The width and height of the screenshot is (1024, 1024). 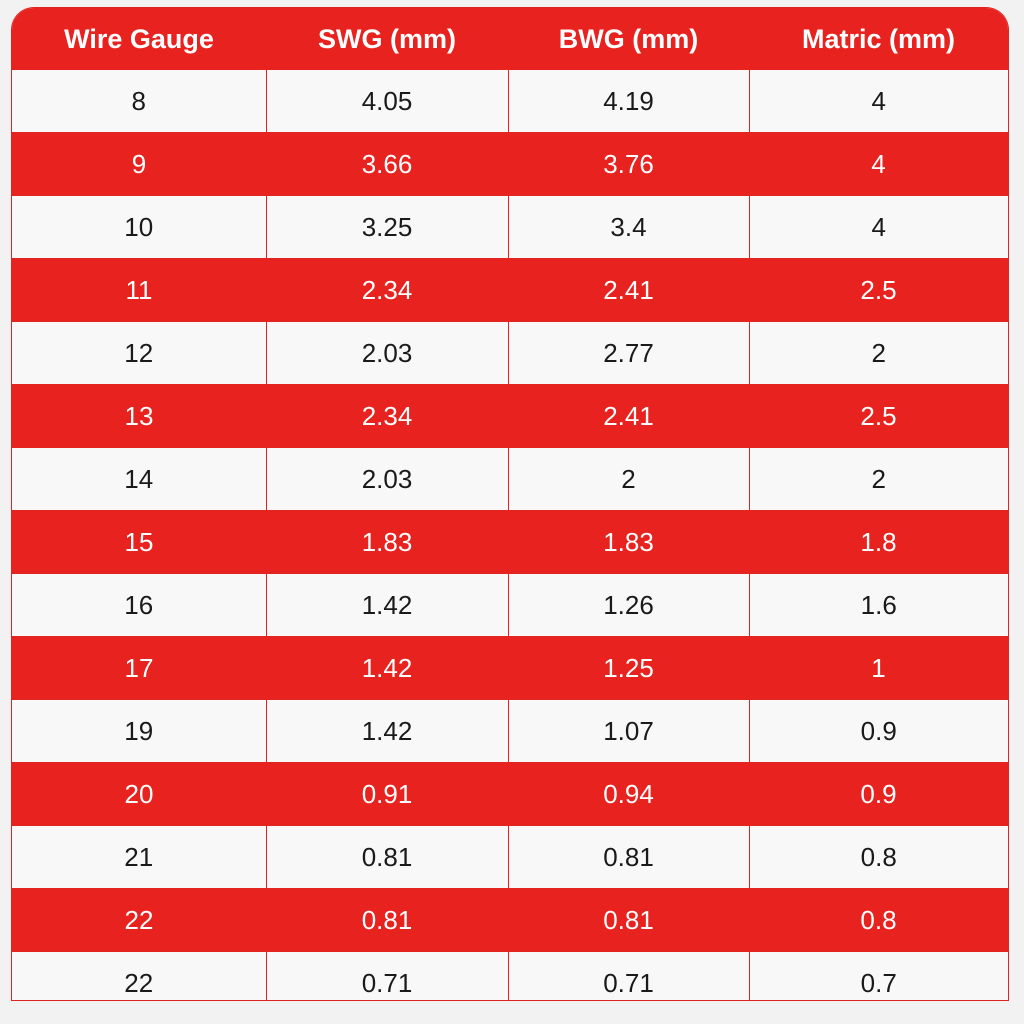 I want to click on table-row: 21 0.81 0.81 0.8, so click(x=510, y=857).